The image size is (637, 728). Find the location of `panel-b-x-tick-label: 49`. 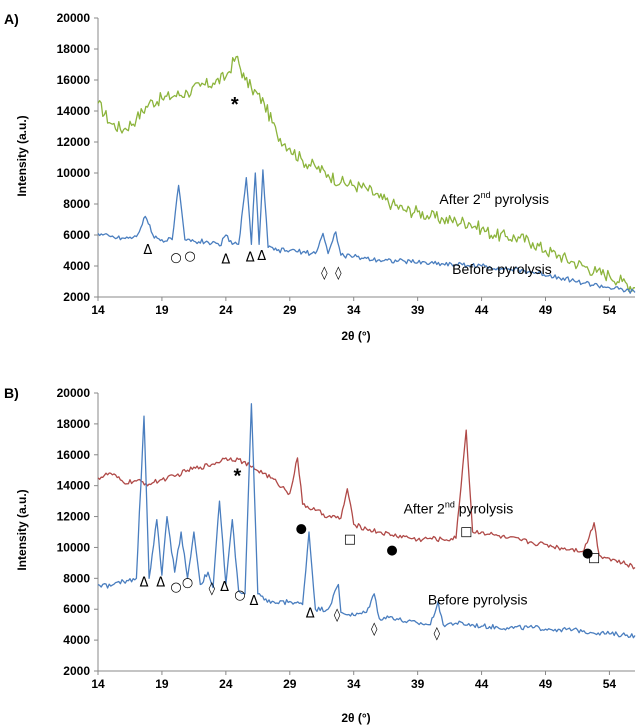

panel-b-x-tick-label: 49 is located at coordinates (546, 684).